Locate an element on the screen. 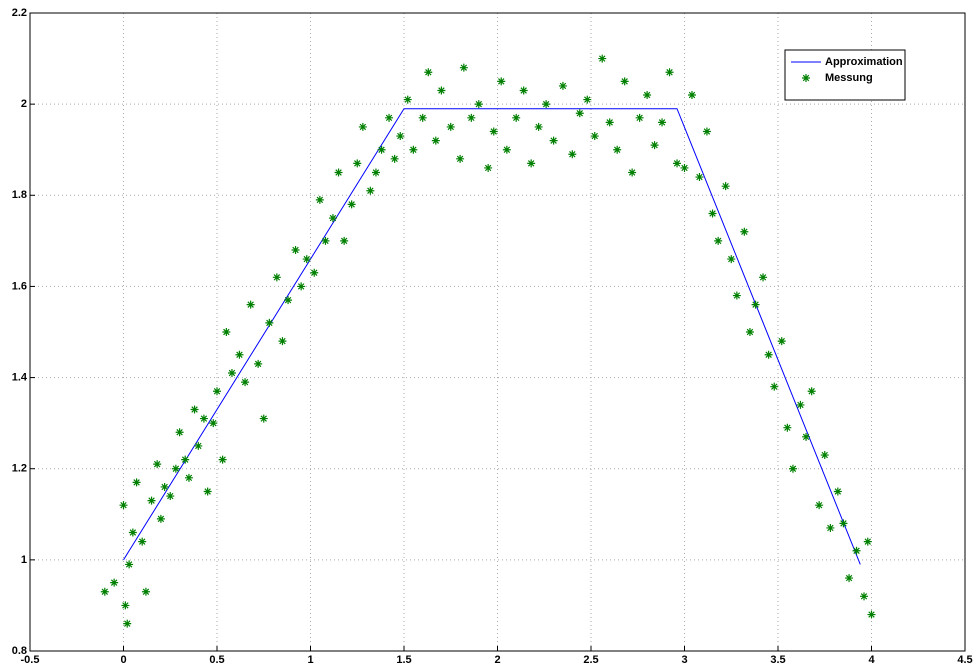  y-tick-label: 2 is located at coordinates (24, 104).